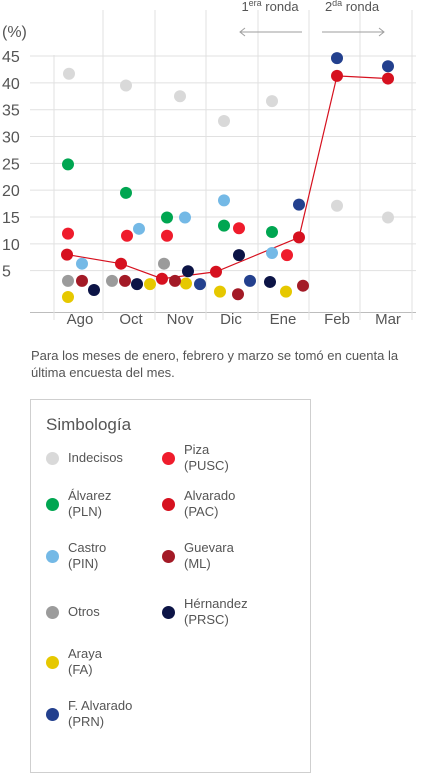 This screenshot has width=421, height=775. I want to click on x-tick-label: Feb, so click(337, 319).